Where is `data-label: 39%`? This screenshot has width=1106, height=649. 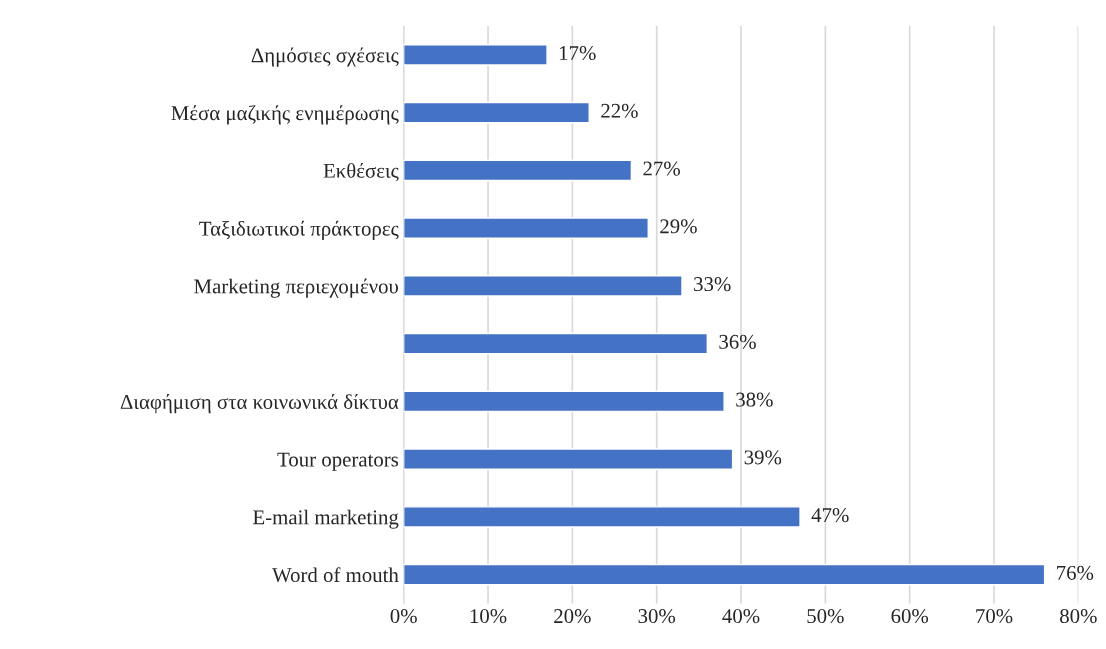
data-label: 39% is located at coordinates (763, 457).